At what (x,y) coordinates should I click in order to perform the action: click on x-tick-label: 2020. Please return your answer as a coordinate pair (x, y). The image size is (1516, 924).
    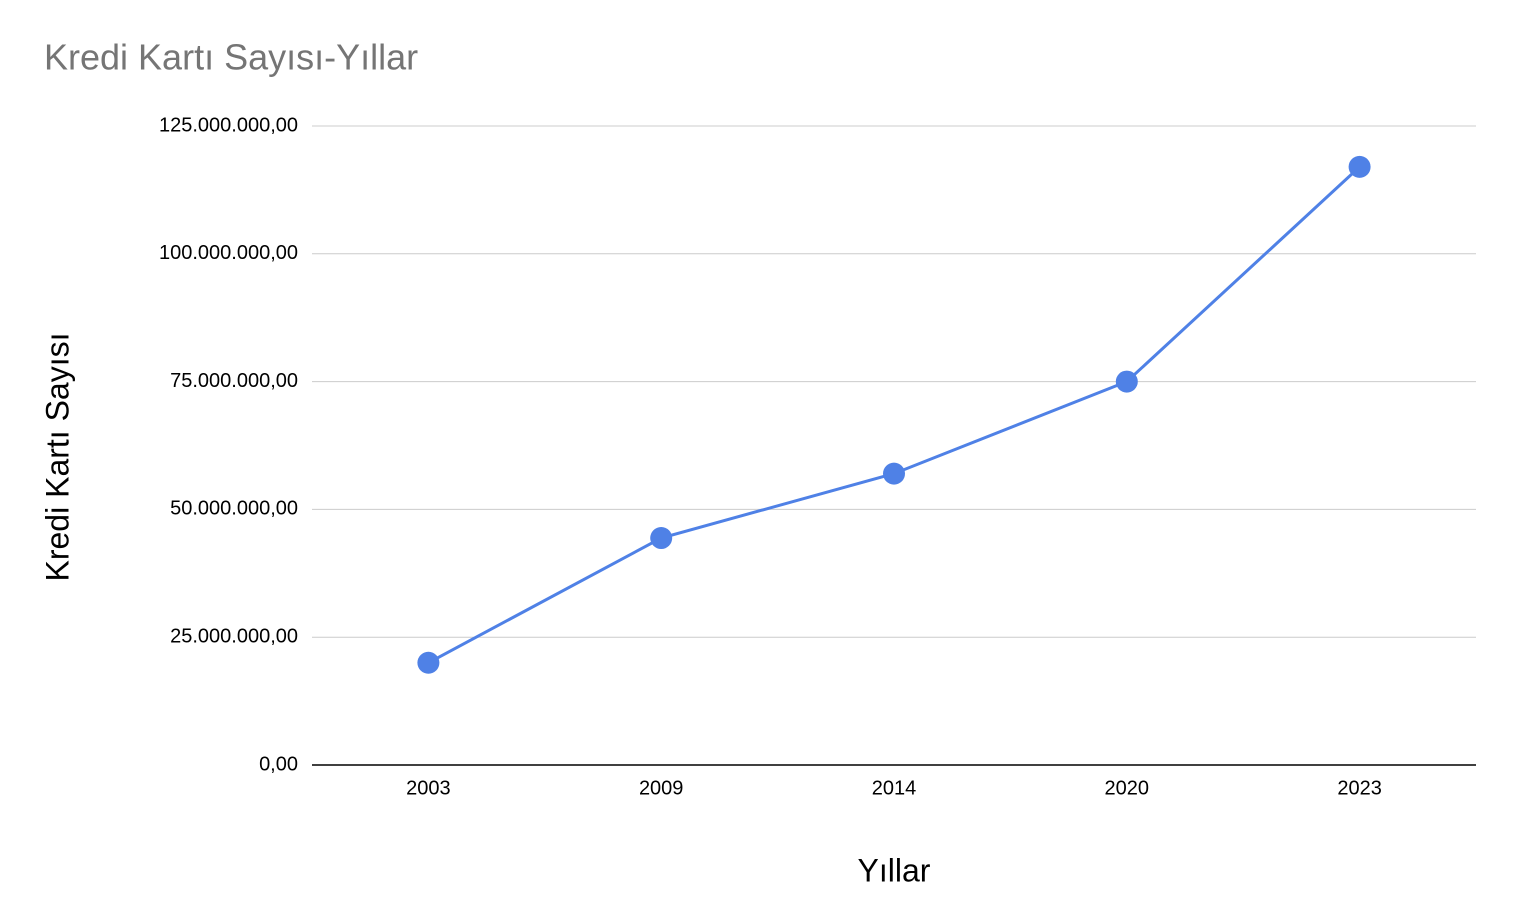
    Looking at the image, I should click on (1127, 788).